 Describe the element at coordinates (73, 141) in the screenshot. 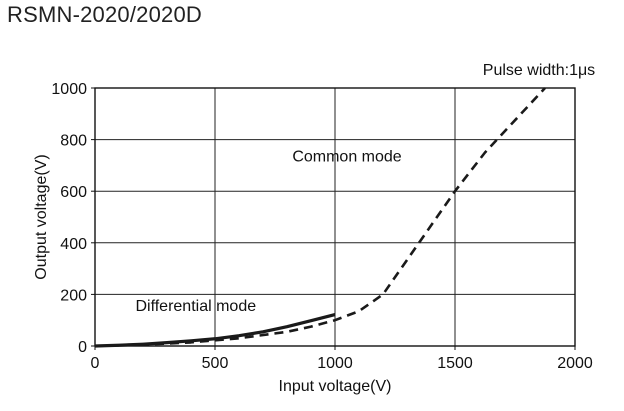

I see `y-tick-label-800: 800` at that location.